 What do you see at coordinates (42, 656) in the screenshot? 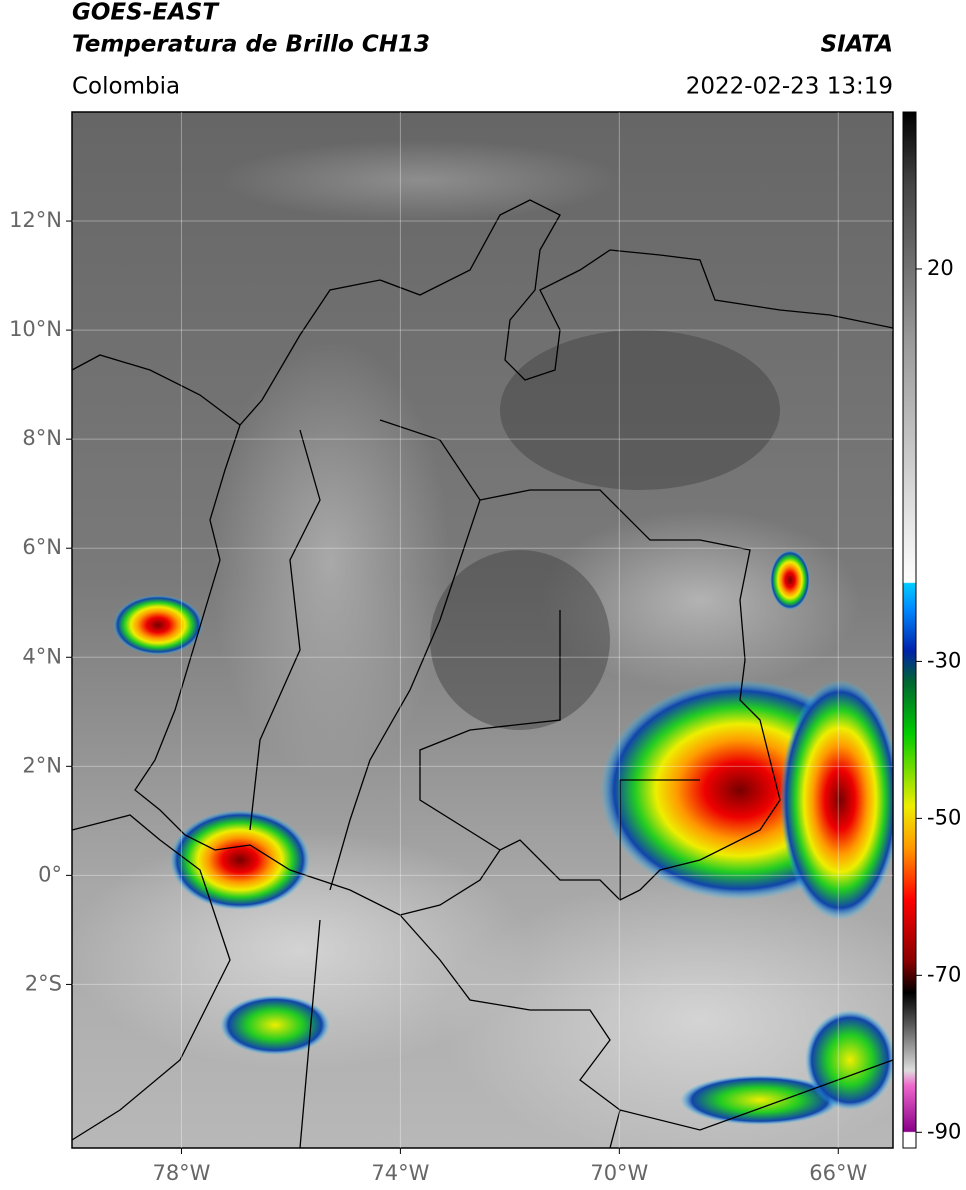
I see `y-tick-label: 4°N` at bounding box center [42, 656].